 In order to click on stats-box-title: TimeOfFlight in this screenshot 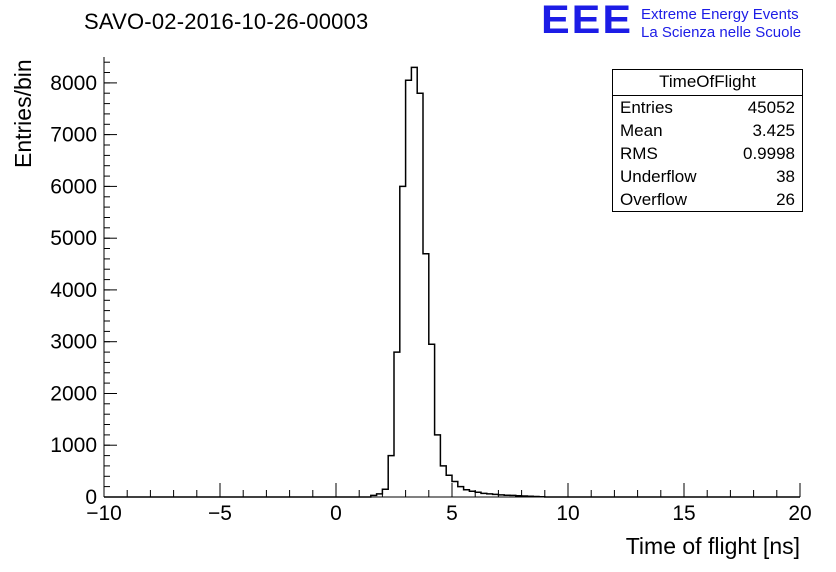, I will do `click(707, 83)`.